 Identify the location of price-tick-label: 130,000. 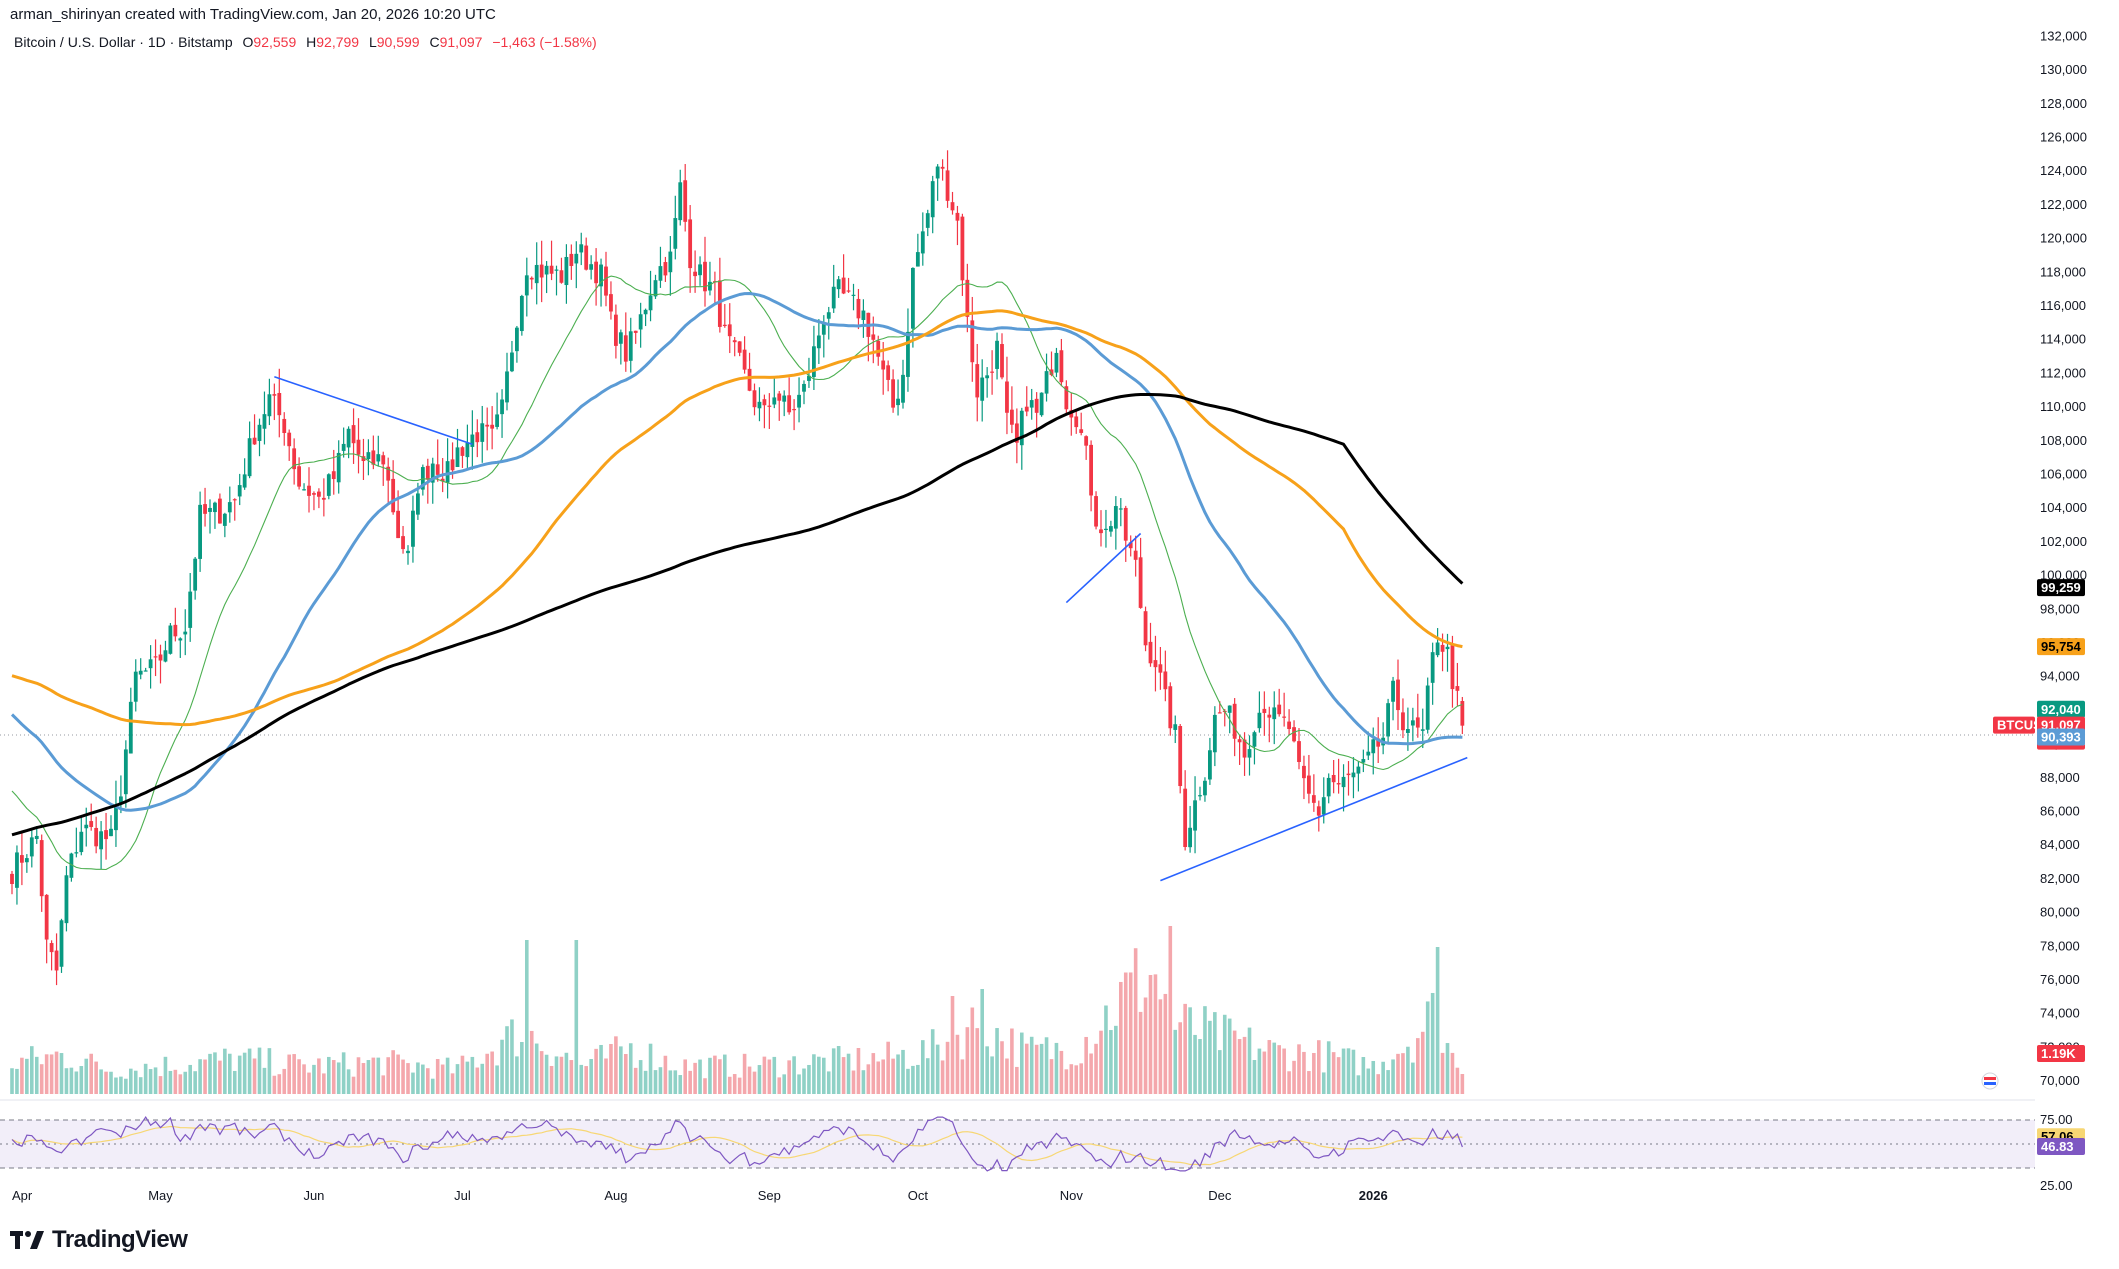
(2063, 69).